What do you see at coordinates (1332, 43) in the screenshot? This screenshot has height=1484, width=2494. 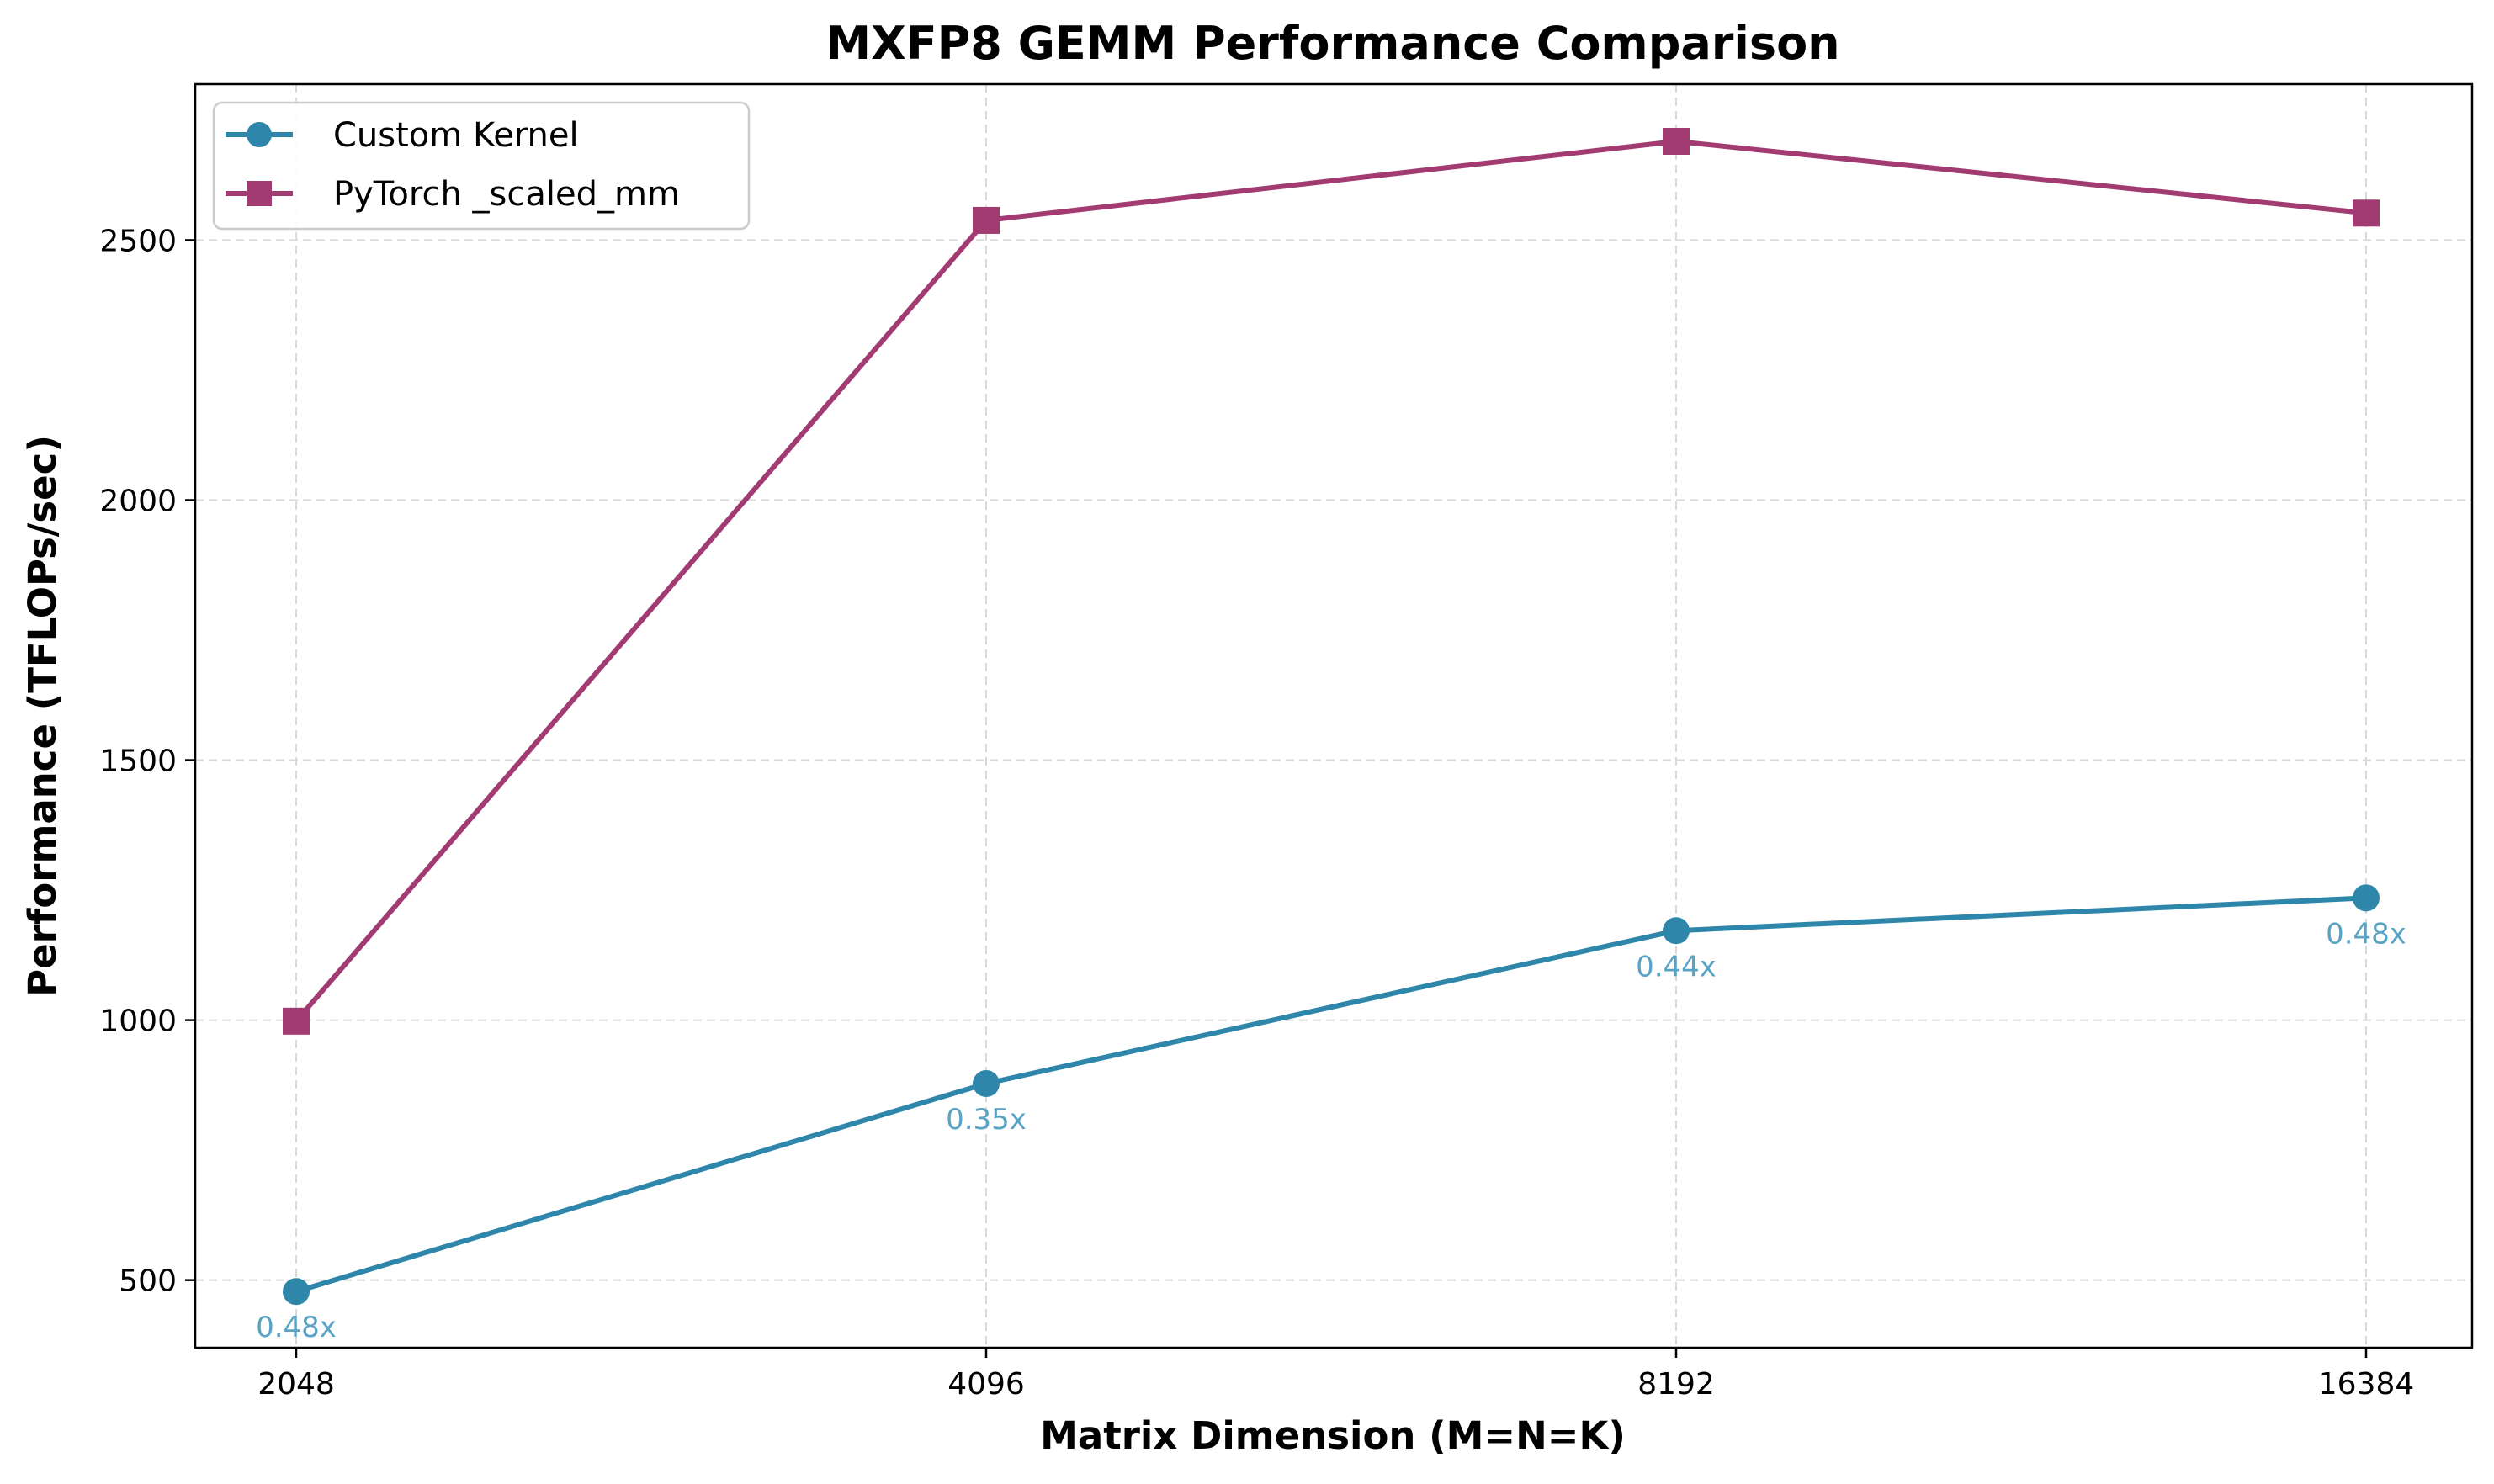 I see `chart-title: MXFP8 GEMM Performance Comparison` at bounding box center [1332, 43].